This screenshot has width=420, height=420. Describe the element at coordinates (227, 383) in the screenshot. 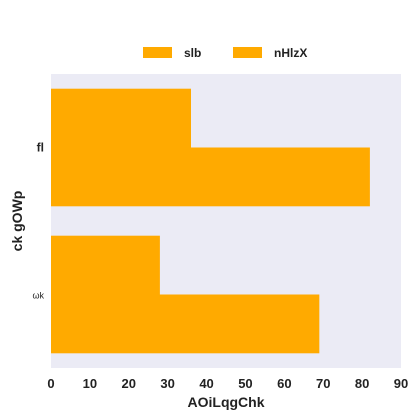

I see `x-tick-labels: 0 10 20 30 40 50 60 70 80 90` at that location.